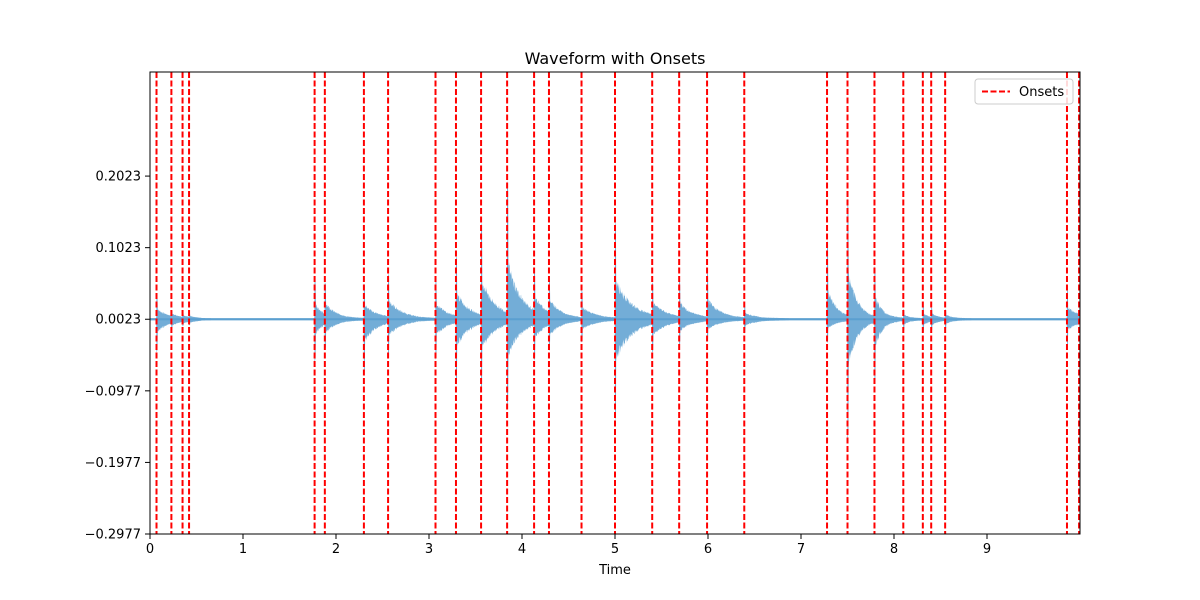 This screenshot has width=1200, height=600. I want to click on chart-title: Waveform with Onsets, so click(615, 58).